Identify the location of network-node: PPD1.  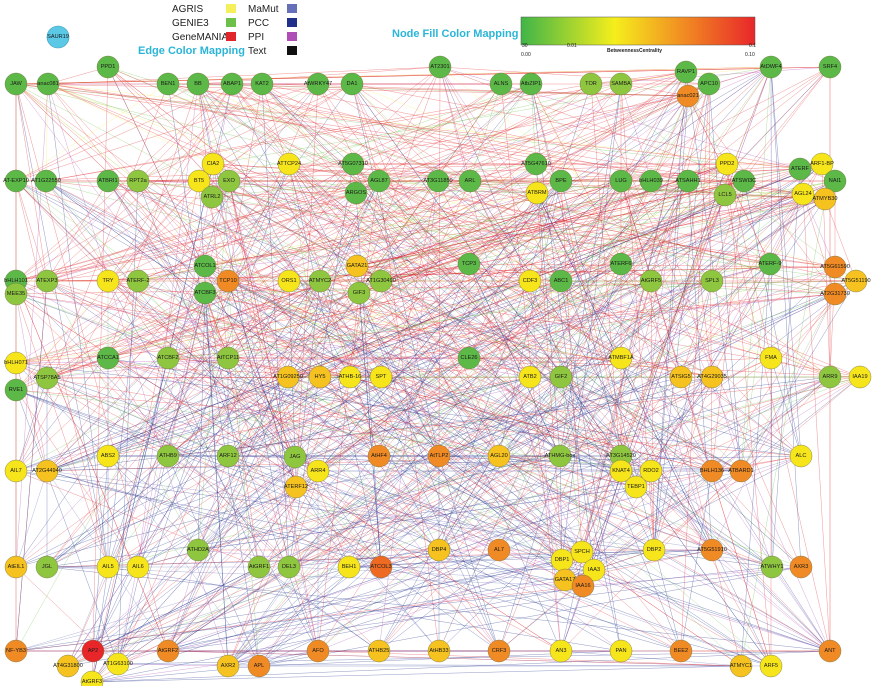
(108, 67).